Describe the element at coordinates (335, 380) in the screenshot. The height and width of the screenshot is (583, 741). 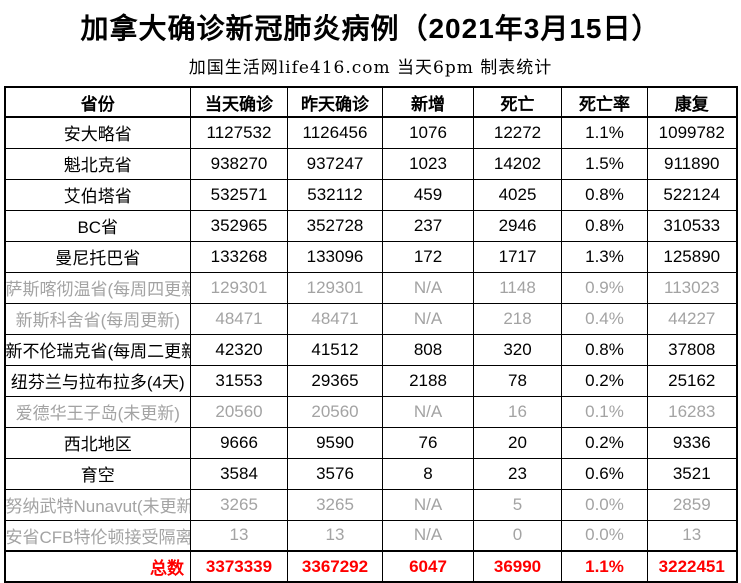
I see `yesterday-confirmed-cell: 29365` at that location.